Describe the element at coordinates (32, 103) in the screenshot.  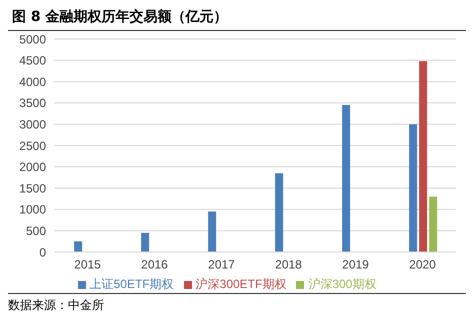
I see `y-tick-label: 3500` at that location.